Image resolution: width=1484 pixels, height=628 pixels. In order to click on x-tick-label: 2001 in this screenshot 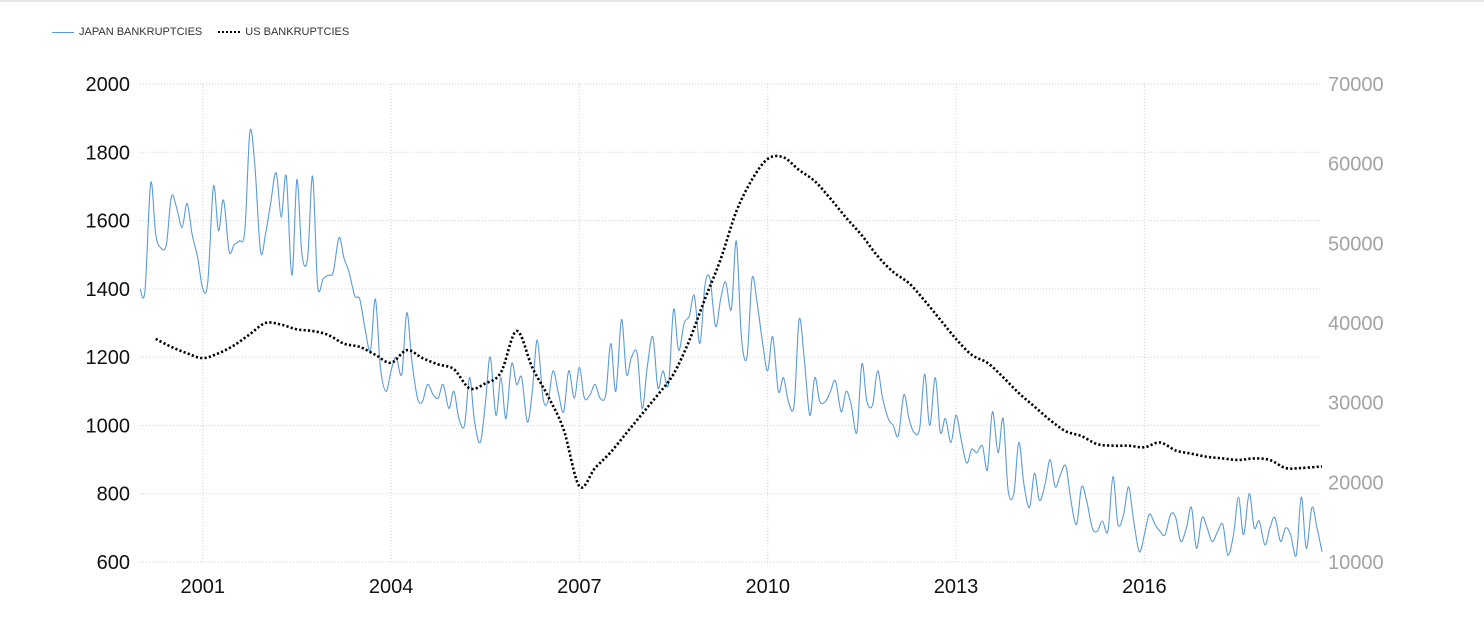, I will do `click(203, 587)`.